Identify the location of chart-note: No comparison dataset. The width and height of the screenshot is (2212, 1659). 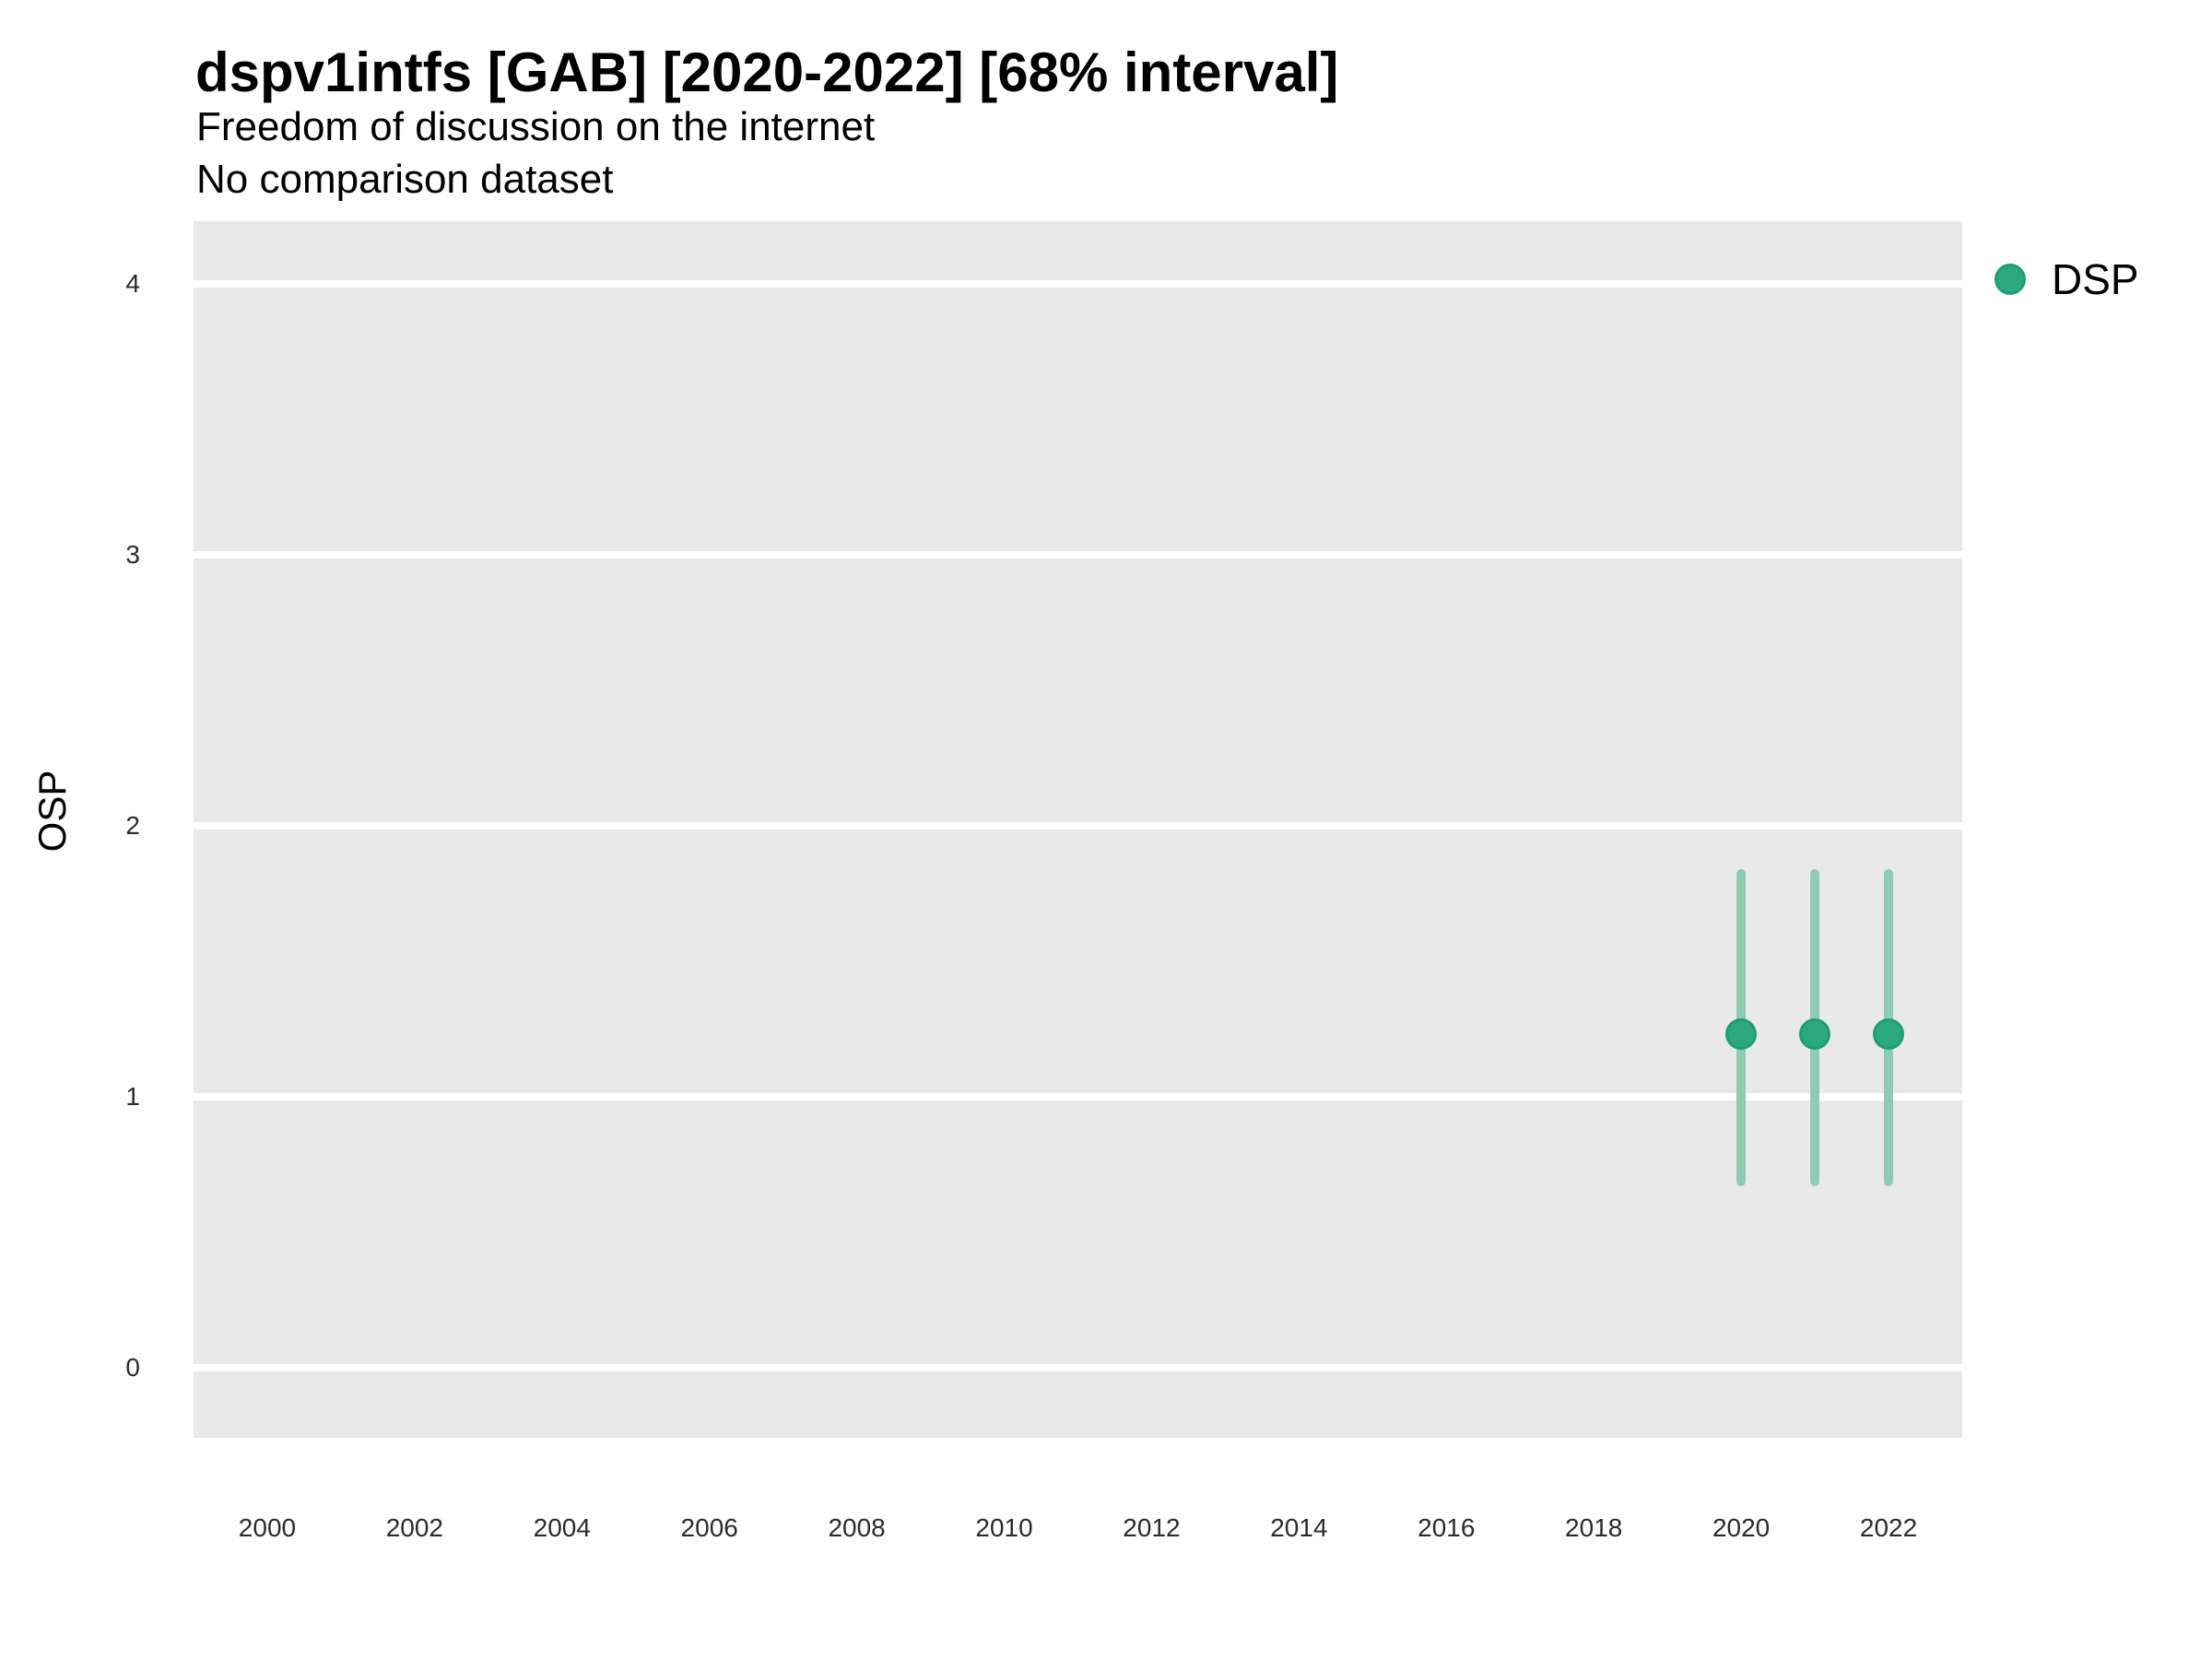
(405, 179).